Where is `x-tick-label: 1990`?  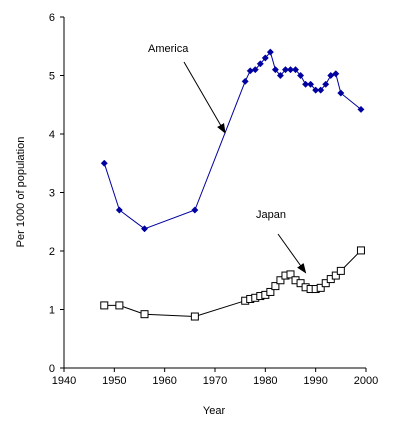
x-tick-label: 1990 is located at coordinates (315, 381).